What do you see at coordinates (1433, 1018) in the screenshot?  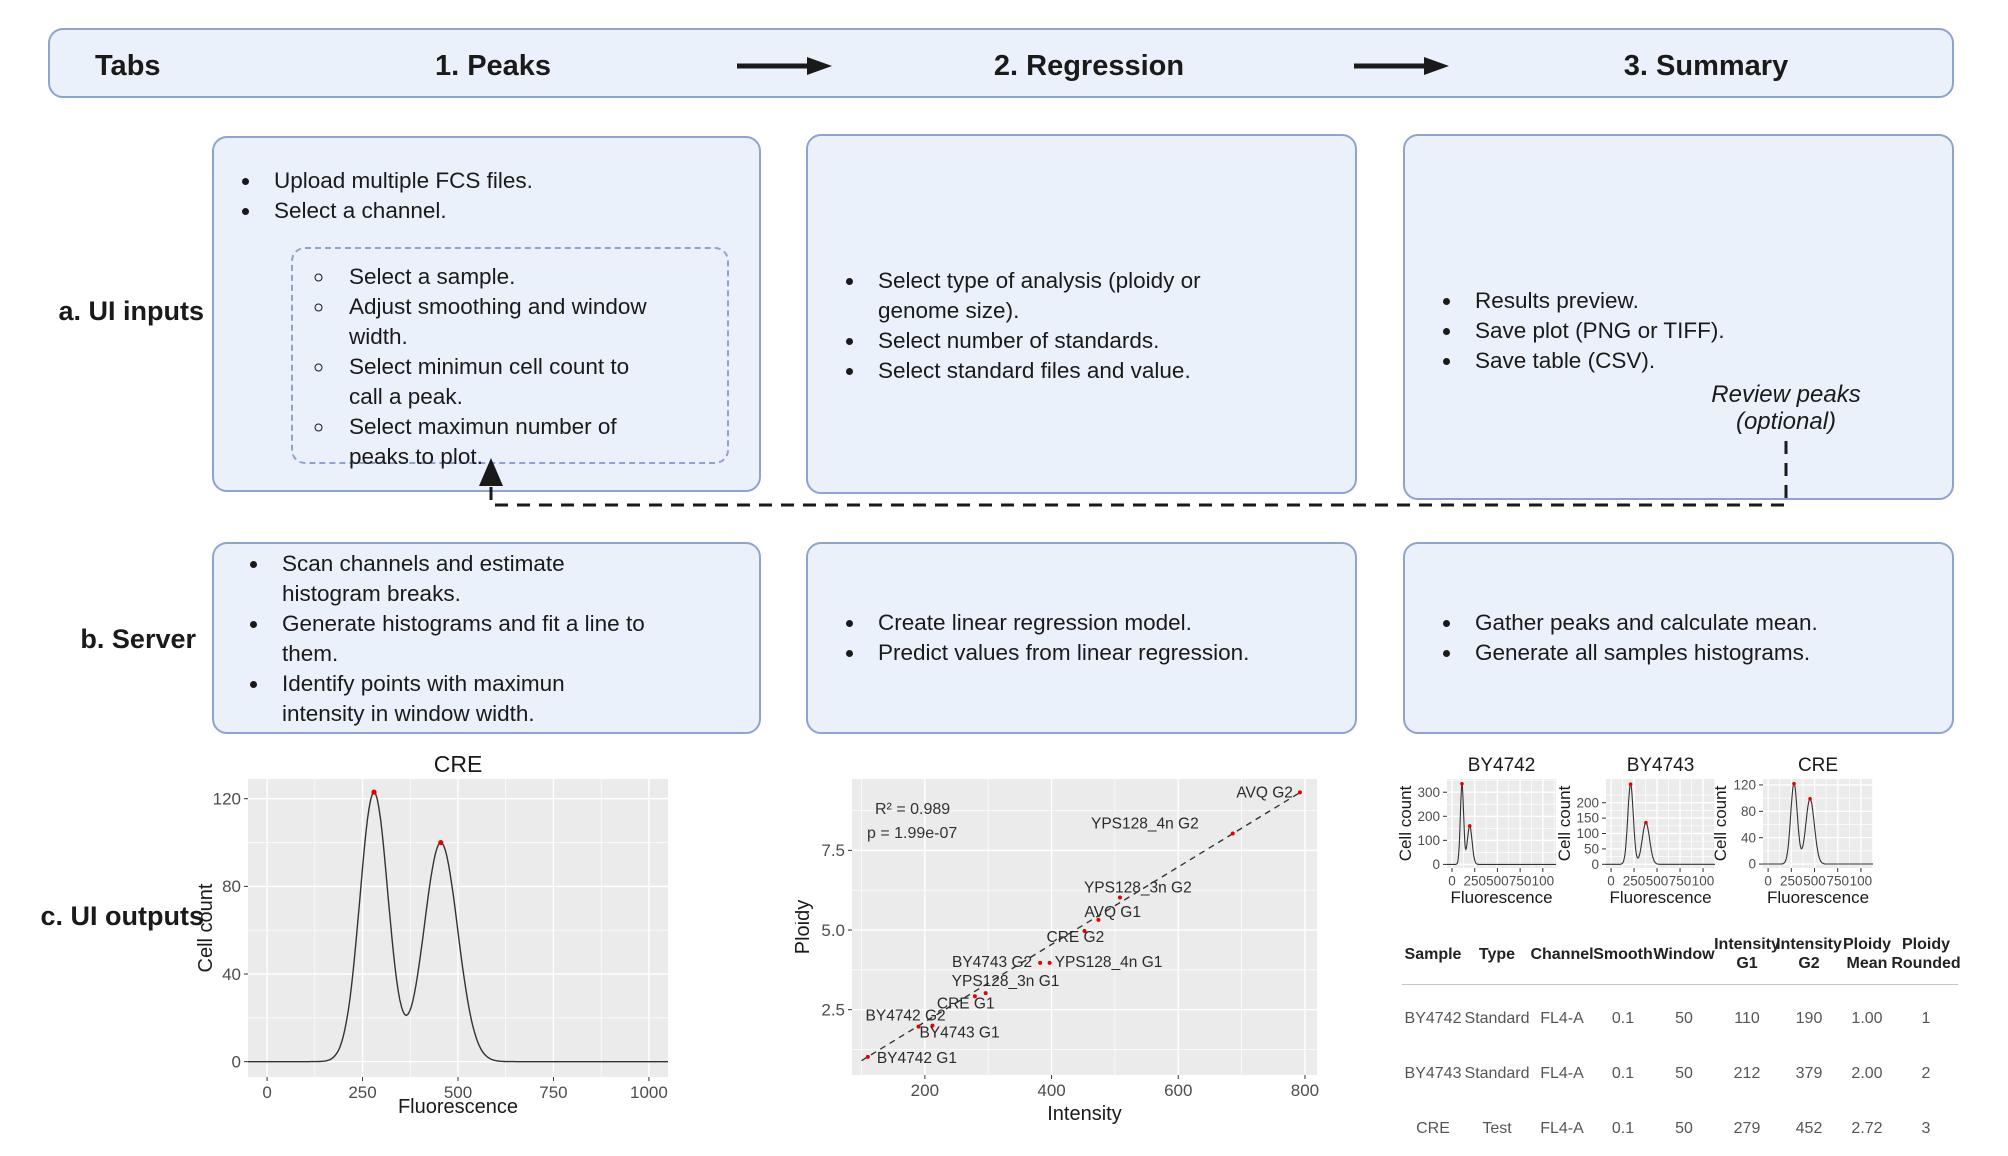 I see `table-cell: BY4742` at bounding box center [1433, 1018].